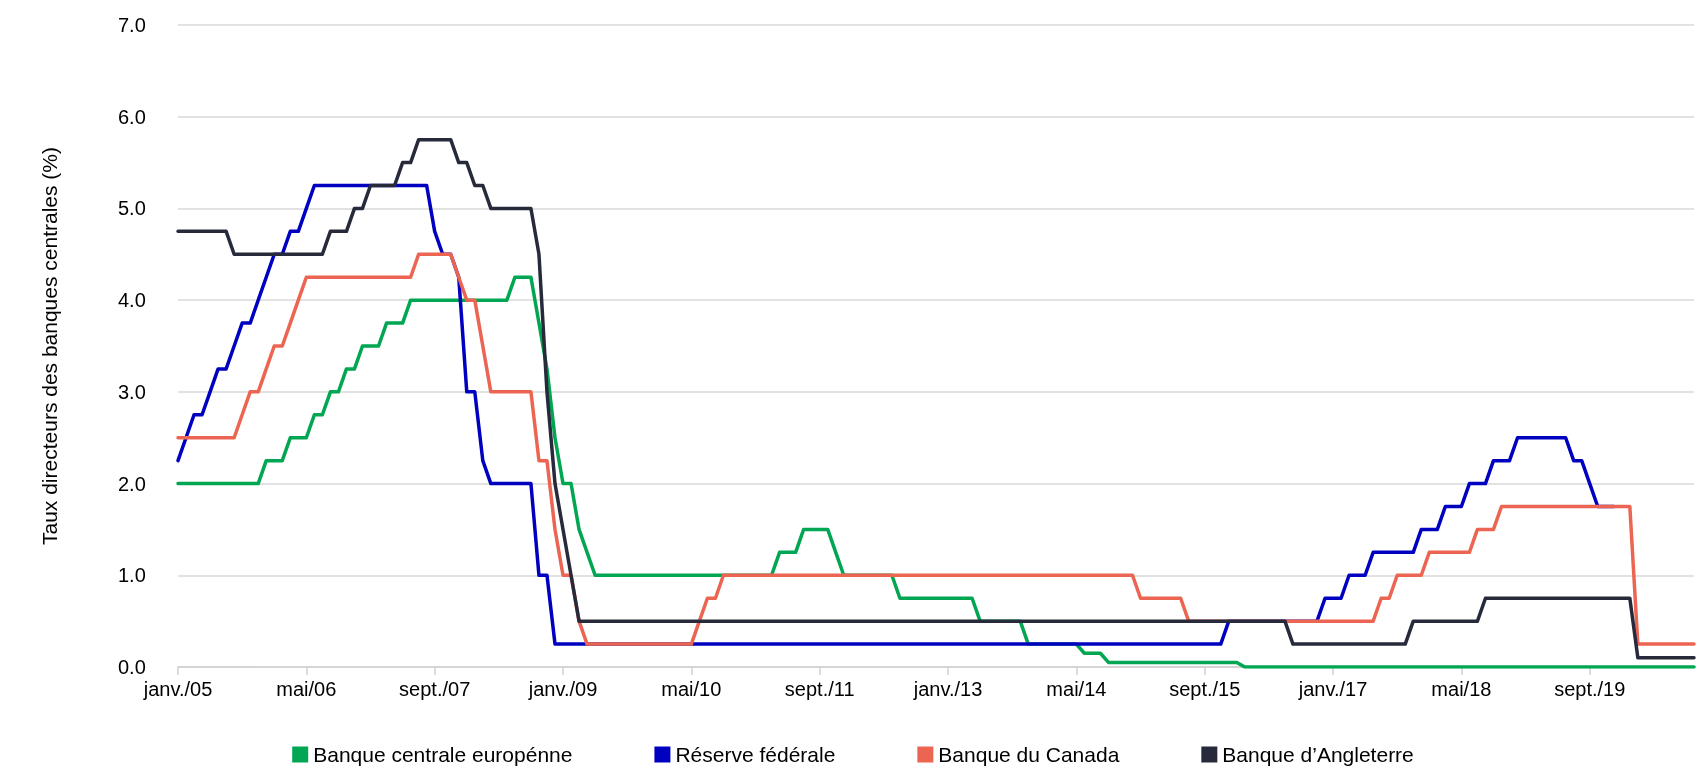 The height and width of the screenshot is (782, 1706). Describe the element at coordinates (132, 116) in the screenshot. I see `y-tick-label: 6.0` at that location.